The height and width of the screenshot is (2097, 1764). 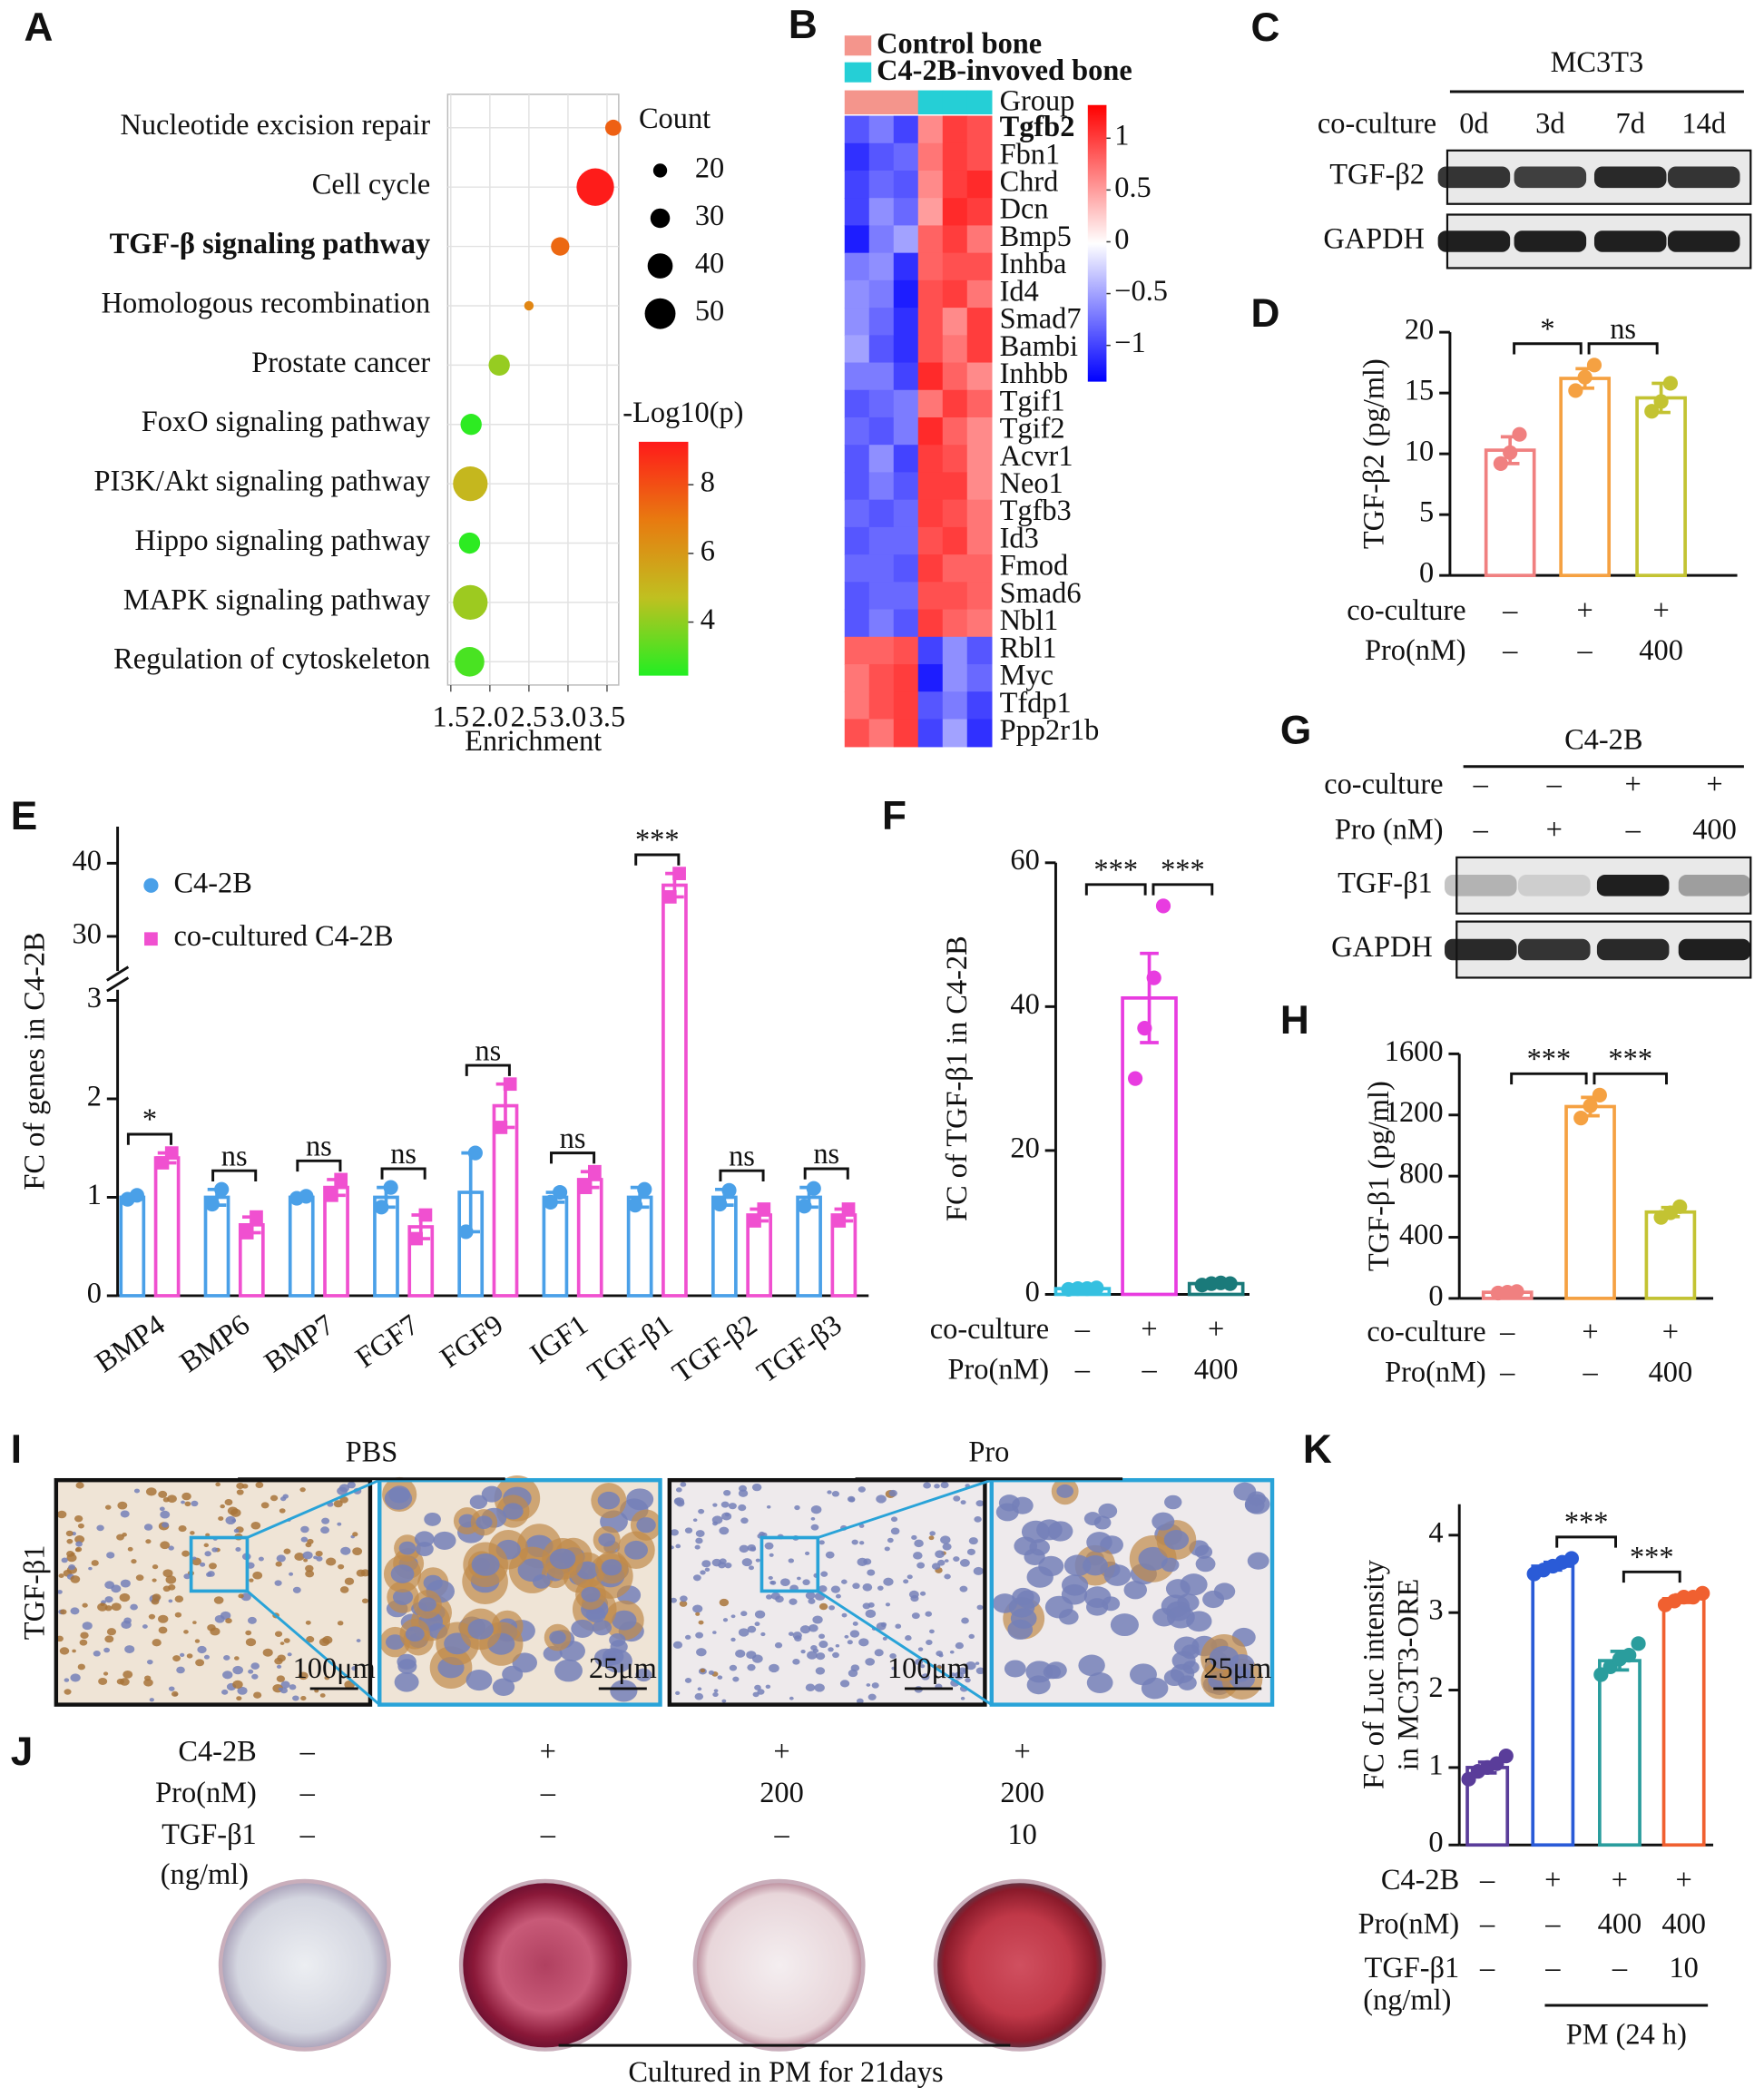 I want to click on x-tick-label: 2.5, so click(x=529, y=717).